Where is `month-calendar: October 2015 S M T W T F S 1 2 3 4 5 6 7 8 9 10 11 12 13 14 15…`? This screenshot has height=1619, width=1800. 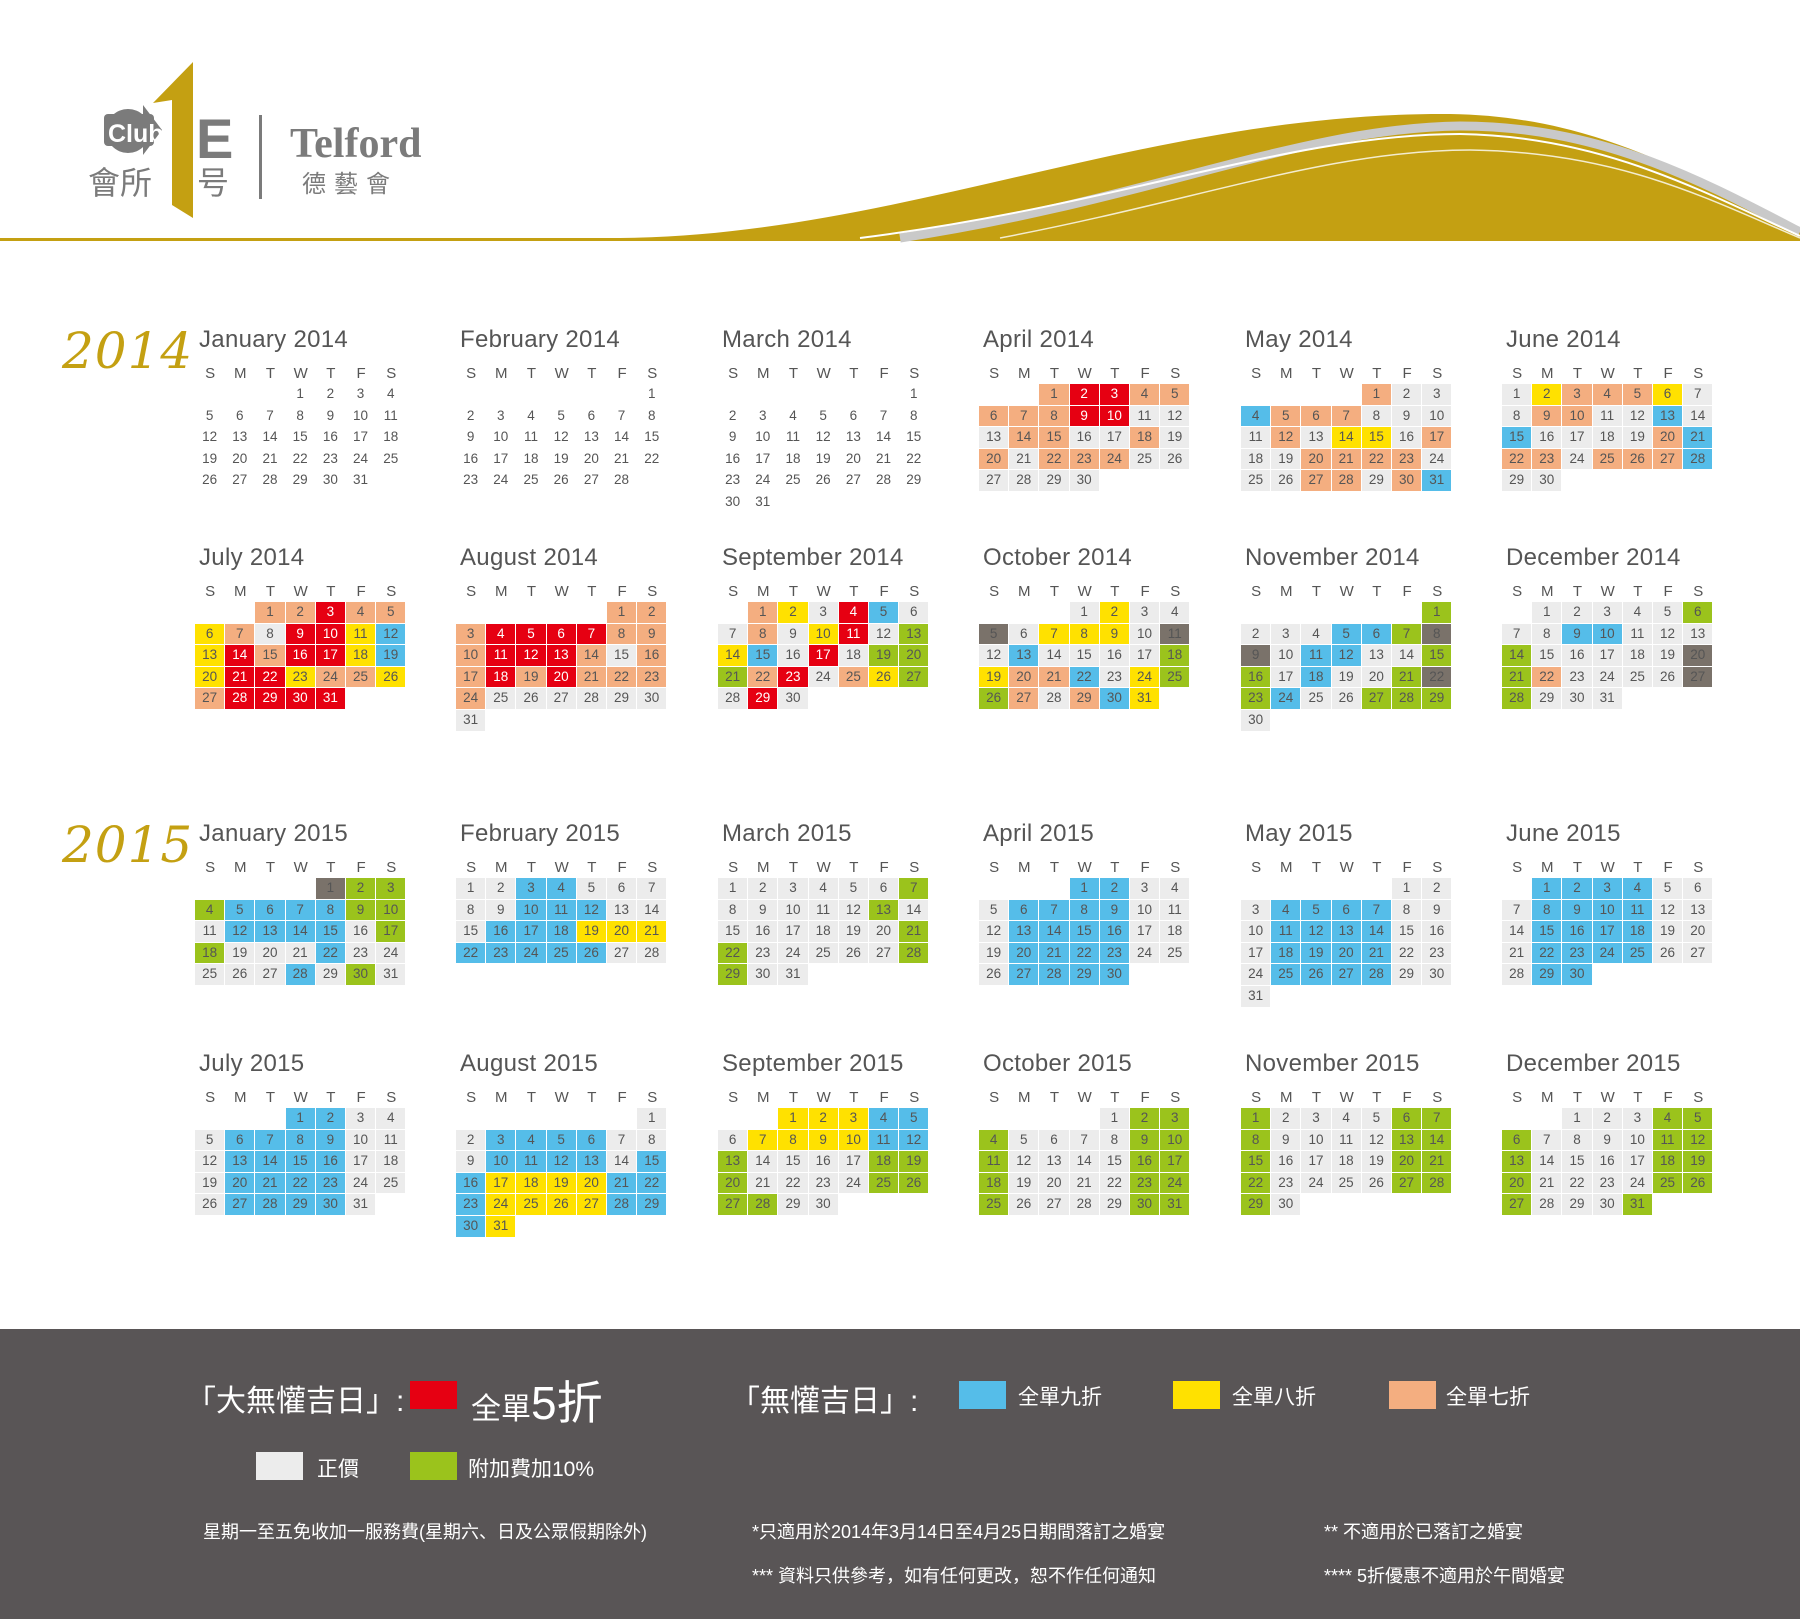
month-calendar: October 2015 S M T W T F S 1 2 3 4 5 6 7 8 9 10 11 12 13 14 15… is located at coordinates (1086, 1160).